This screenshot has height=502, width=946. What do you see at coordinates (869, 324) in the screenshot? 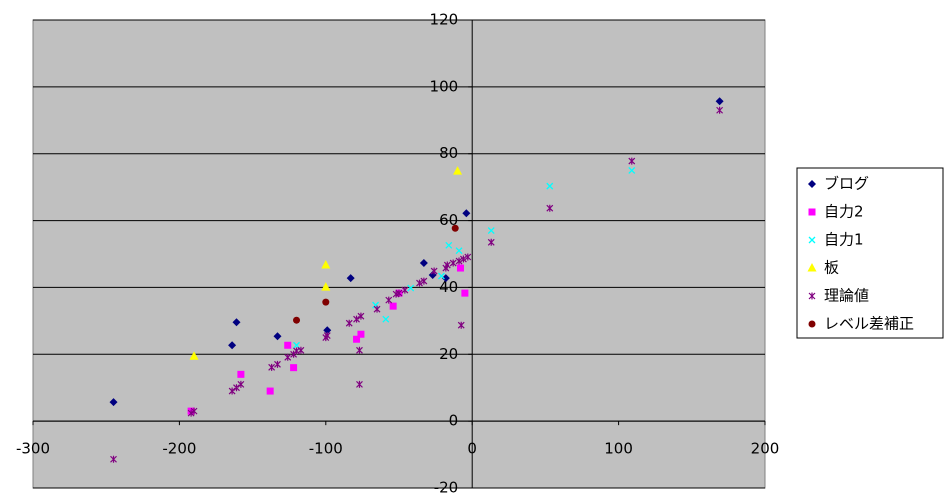
I see `legend-label: レベル差補正` at bounding box center [869, 324].